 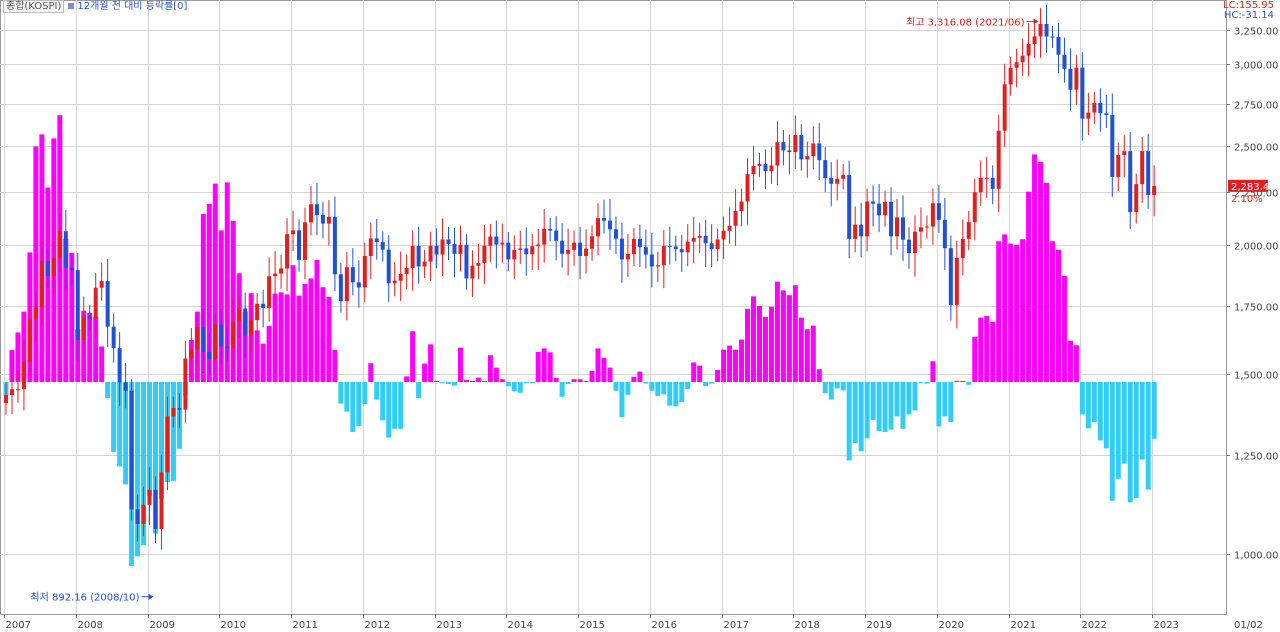 What do you see at coordinates (71, 6) in the screenshot?
I see `indicator-color-marker` at bounding box center [71, 6].